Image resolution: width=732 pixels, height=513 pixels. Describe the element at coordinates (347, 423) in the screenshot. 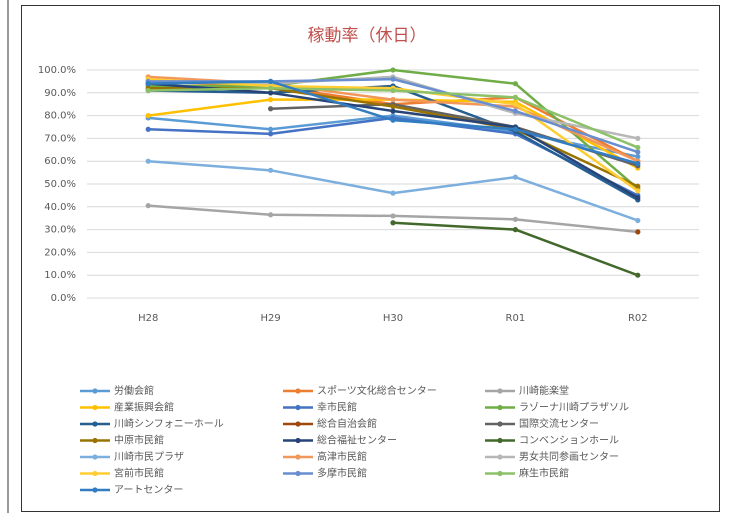

I see `legend-label: 総合自治会館` at that location.